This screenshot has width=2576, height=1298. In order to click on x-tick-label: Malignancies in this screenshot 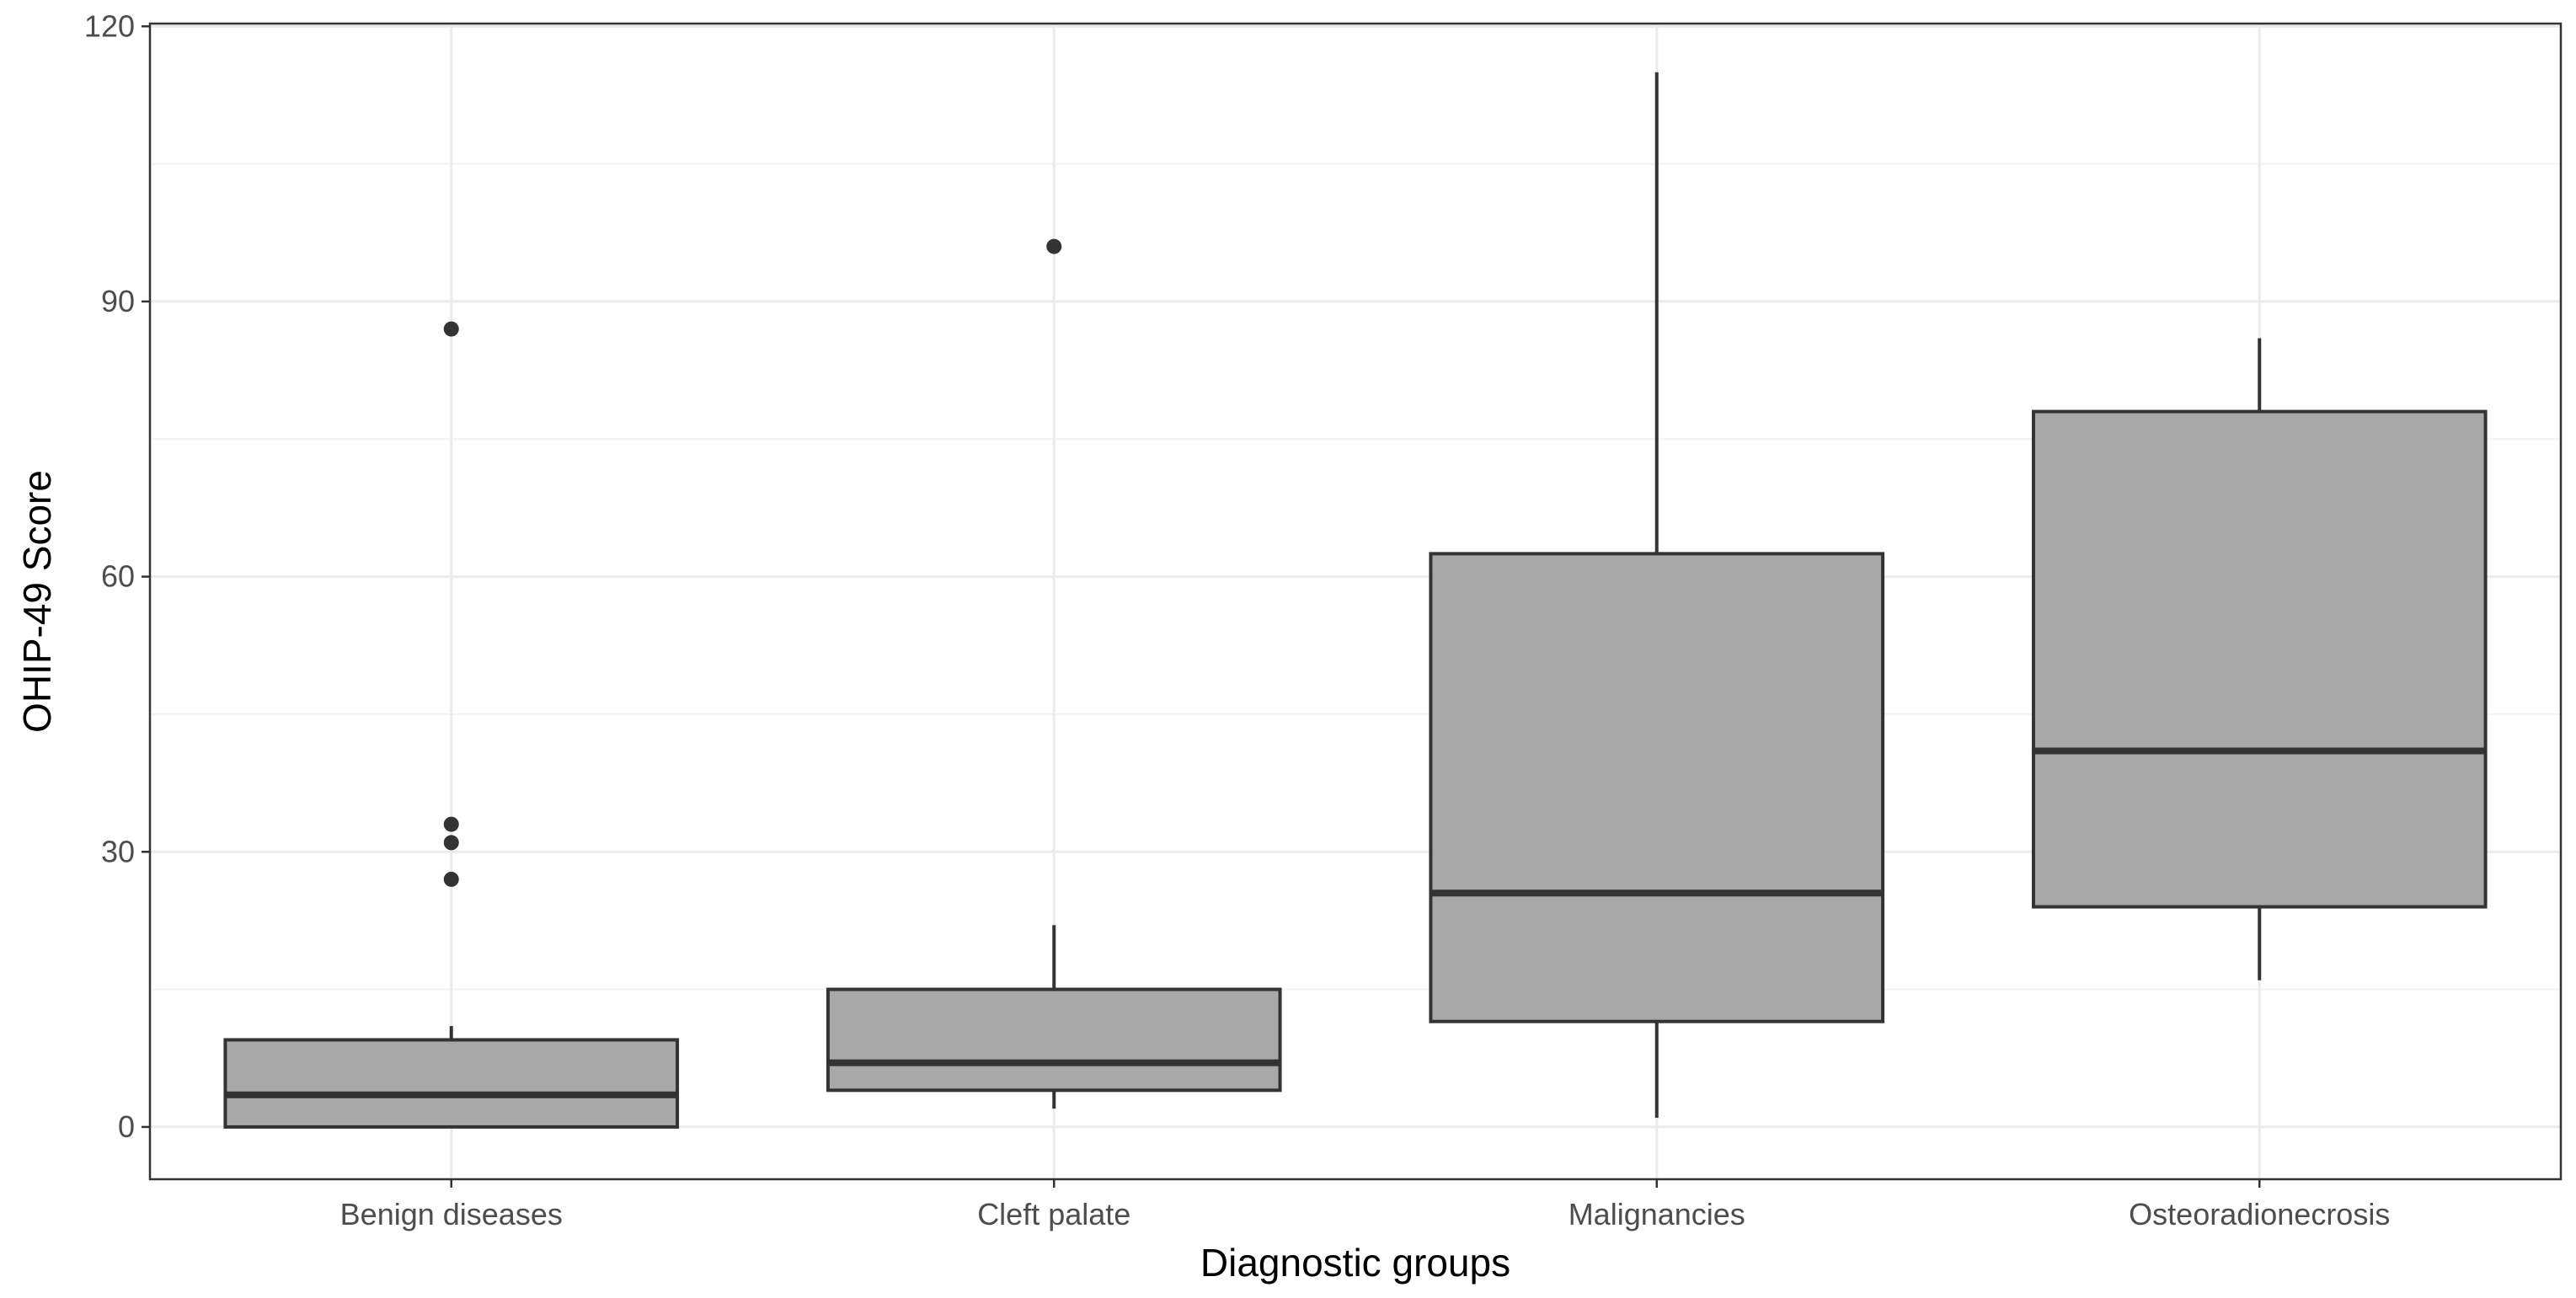, I will do `click(1657, 1214)`.